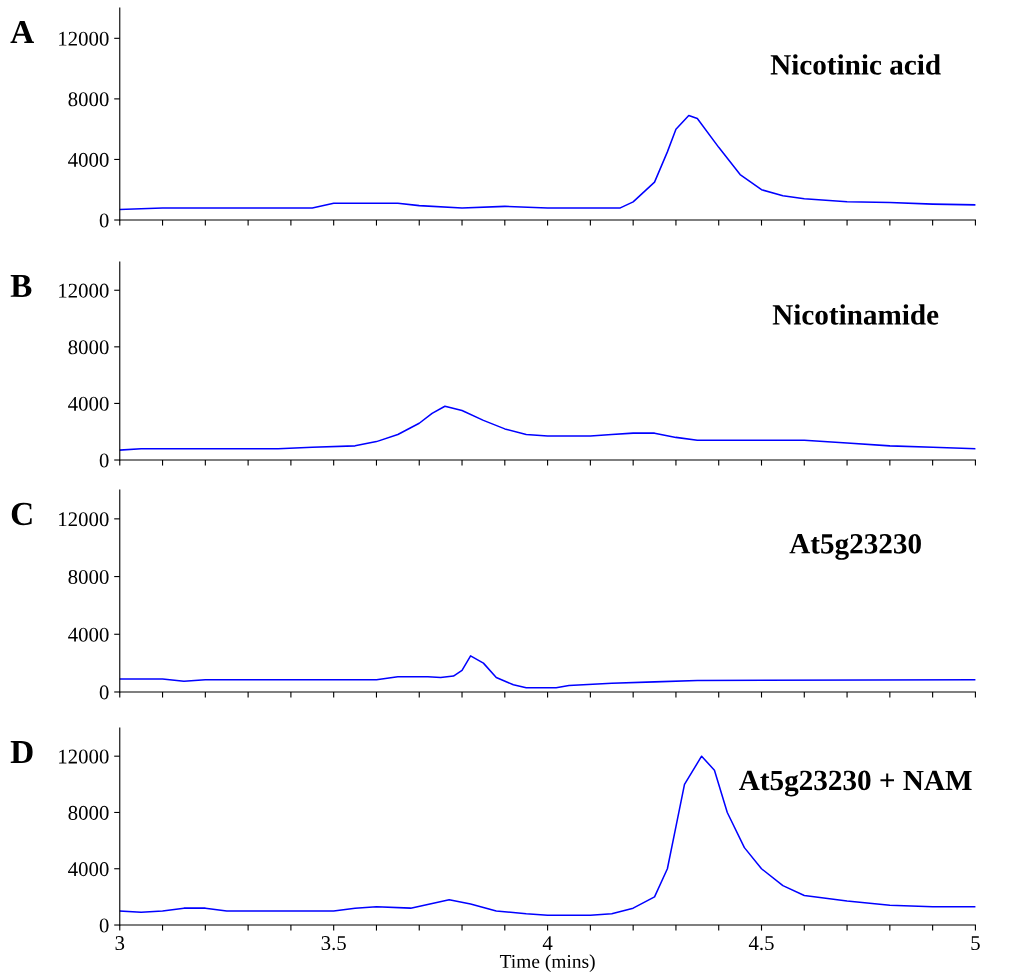 The image size is (1015, 980). Describe the element at coordinates (21, 286) in the screenshot. I see `text: B` at that location.